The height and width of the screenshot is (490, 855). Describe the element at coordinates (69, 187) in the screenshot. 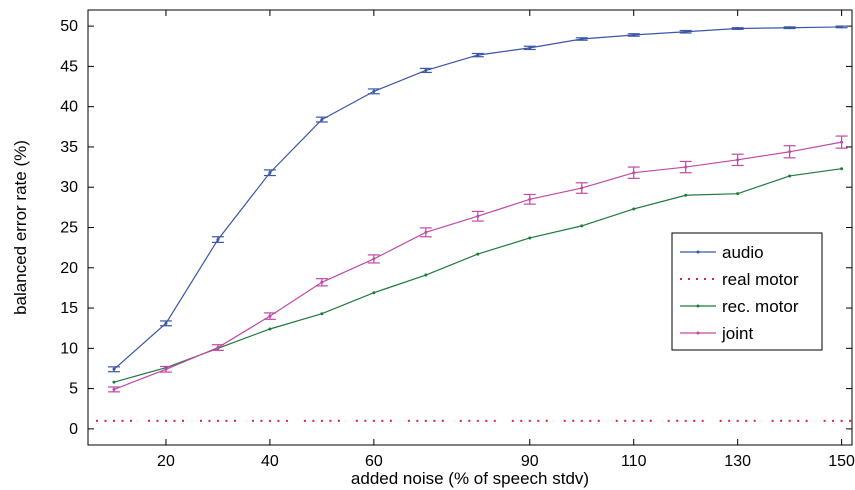

I see `y-tick-label: 30` at that location.